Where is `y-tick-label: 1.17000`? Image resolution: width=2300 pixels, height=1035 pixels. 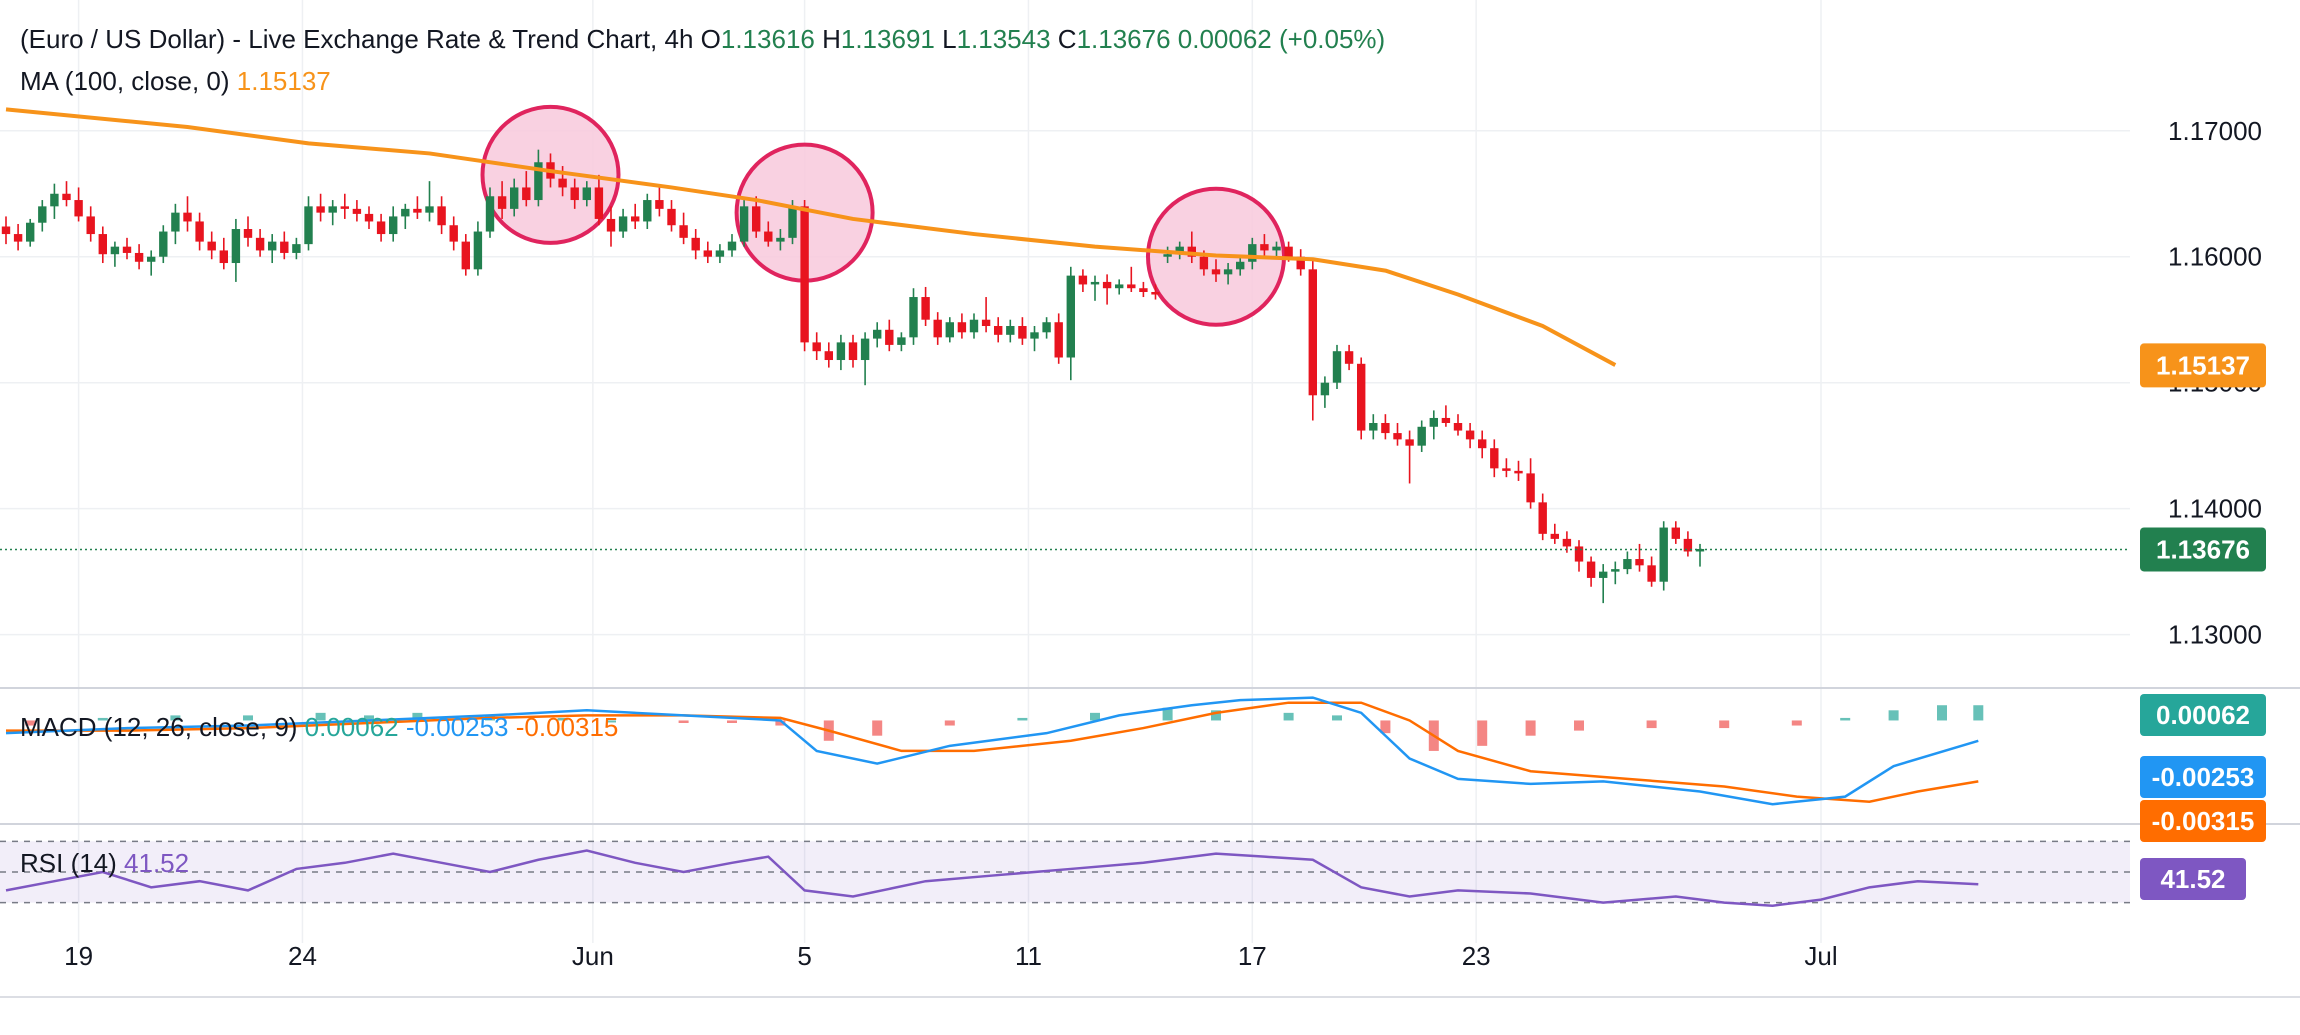 y-tick-label: 1.17000 is located at coordinates (2215, 131).